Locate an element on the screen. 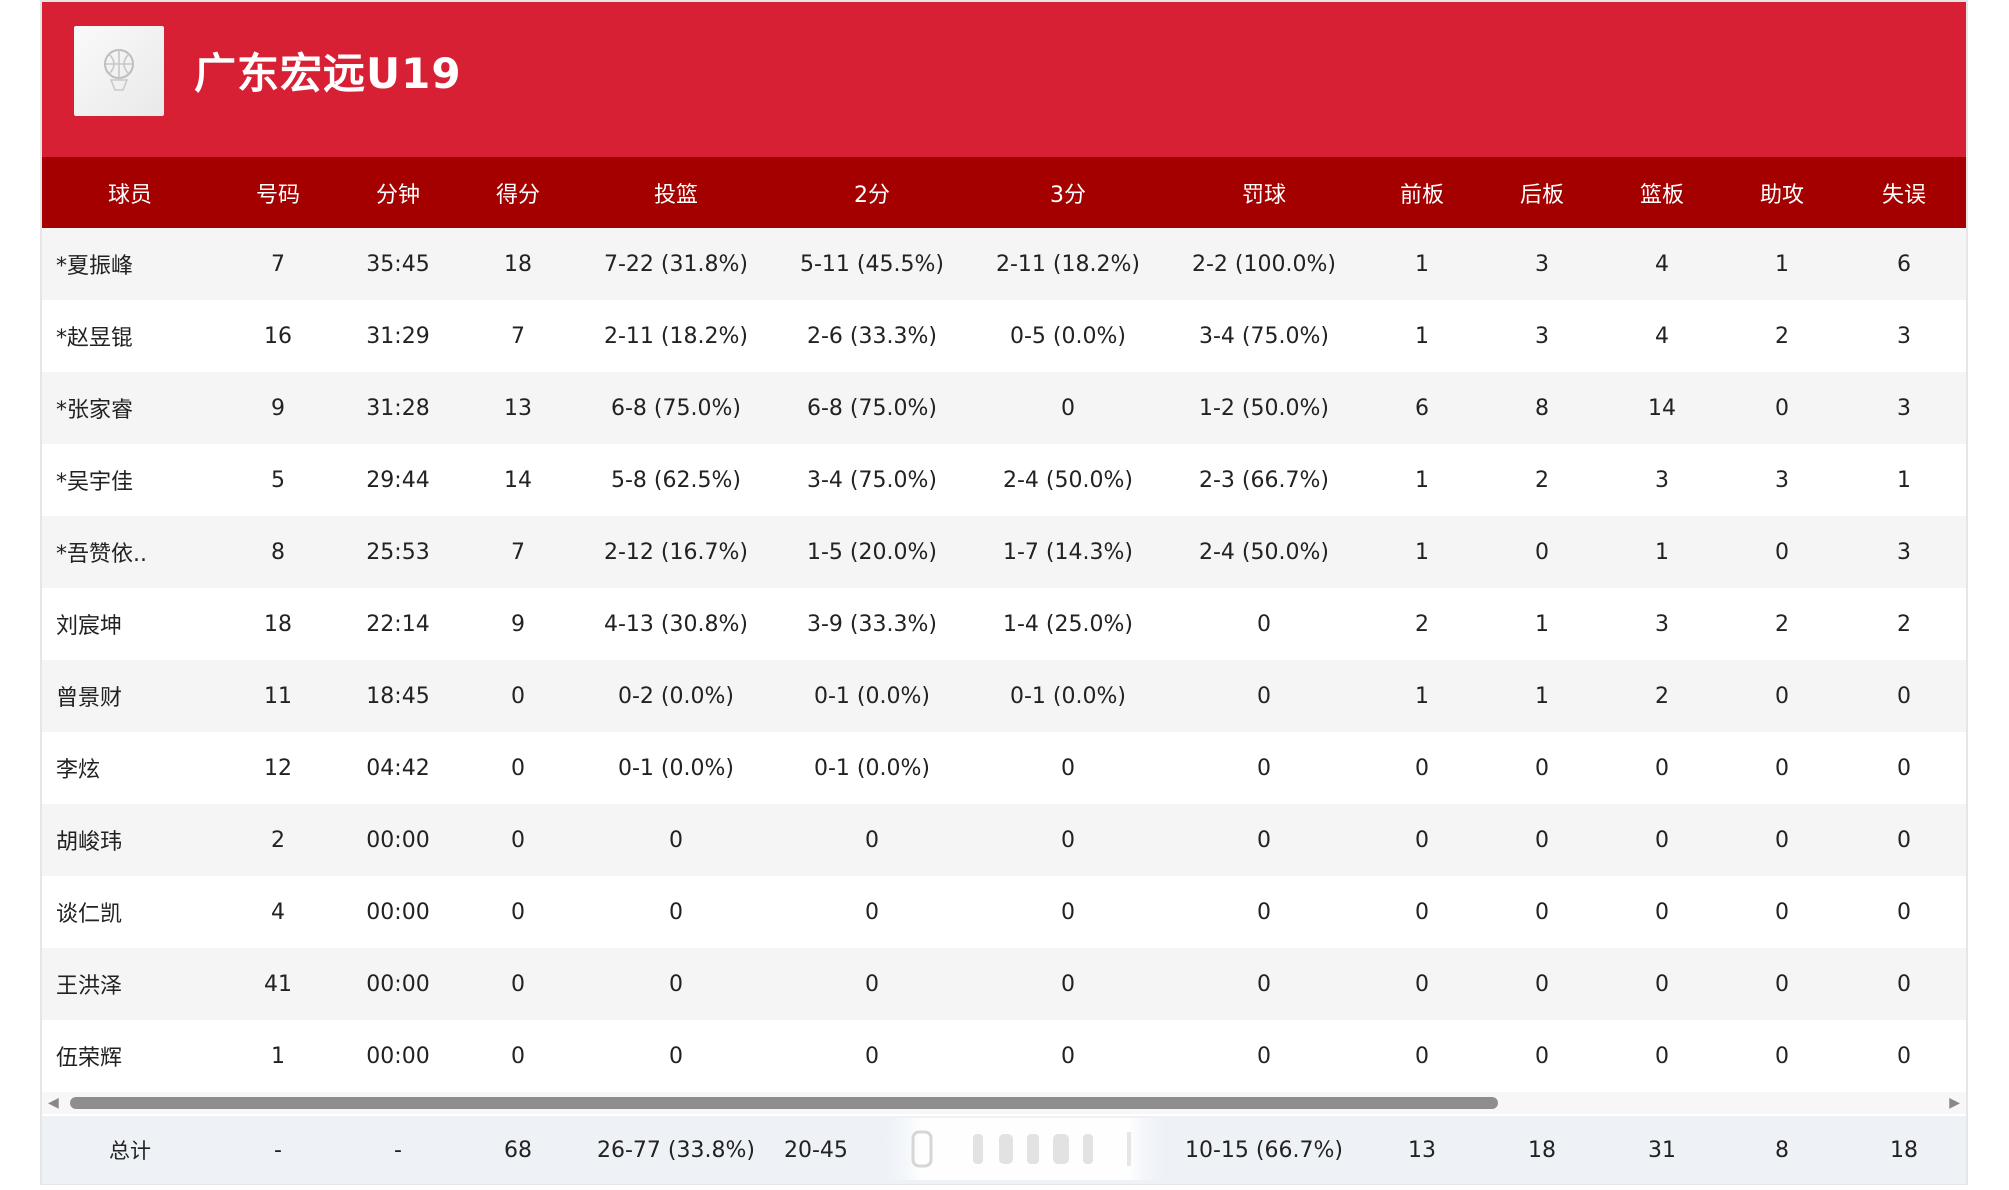  cell-field-goals: 0-1 (0.0%) is located at coordinates (676, 768).